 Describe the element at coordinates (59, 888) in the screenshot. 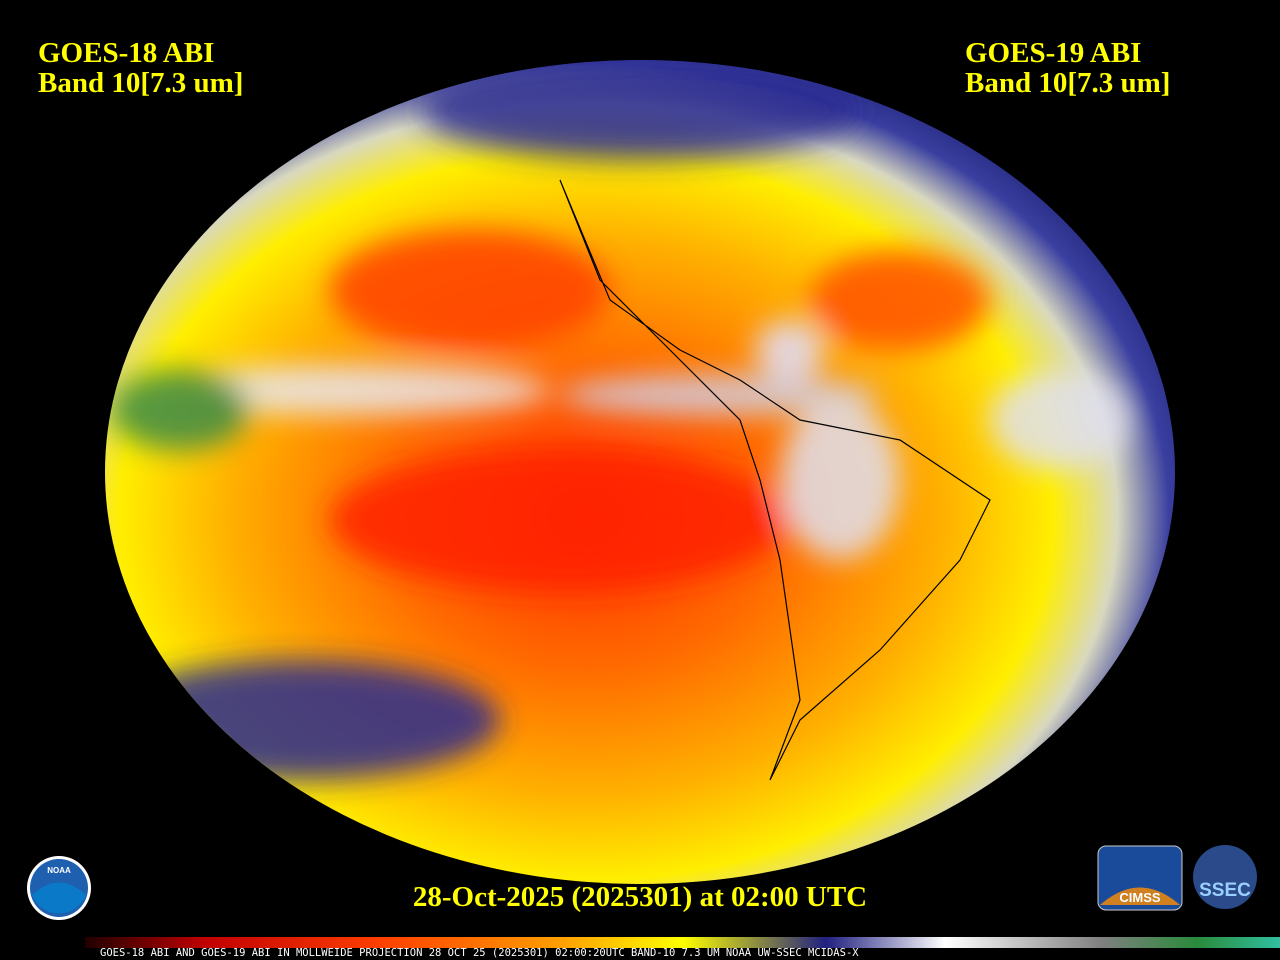

I see `noaa-logo: NOAA` at that location.